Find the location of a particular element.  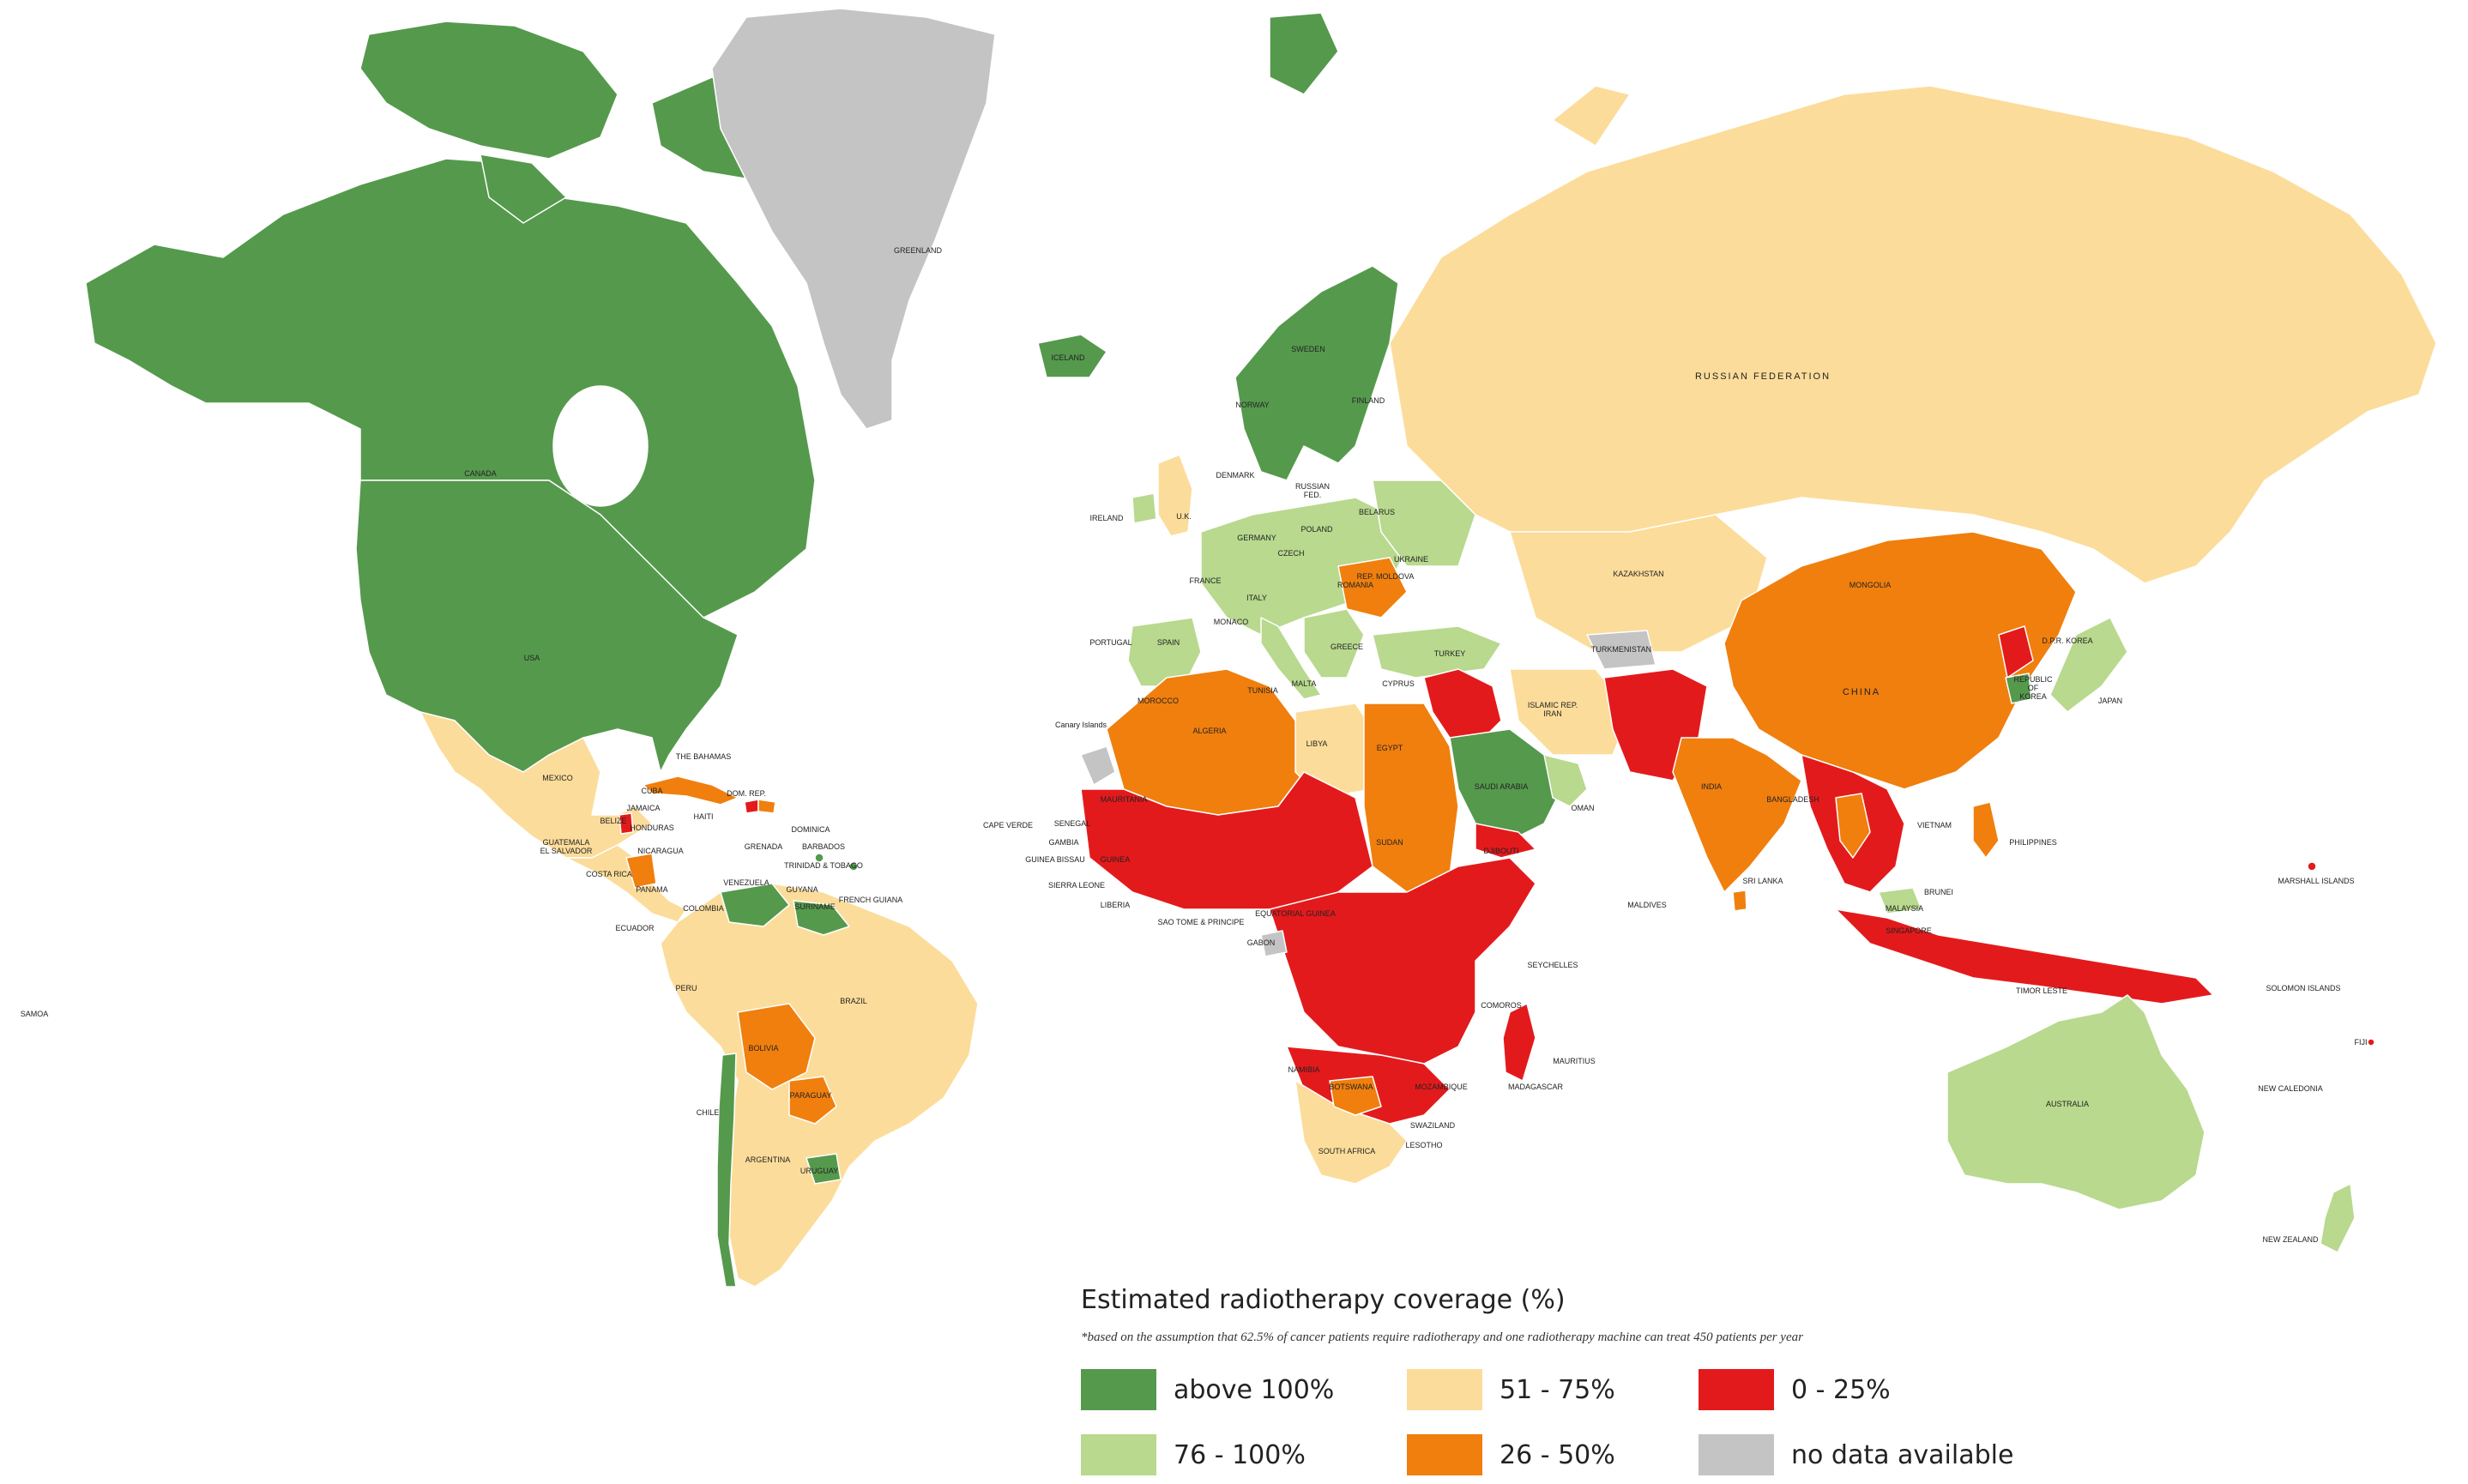

yemen-shape is located at coordinates (1505, 841).